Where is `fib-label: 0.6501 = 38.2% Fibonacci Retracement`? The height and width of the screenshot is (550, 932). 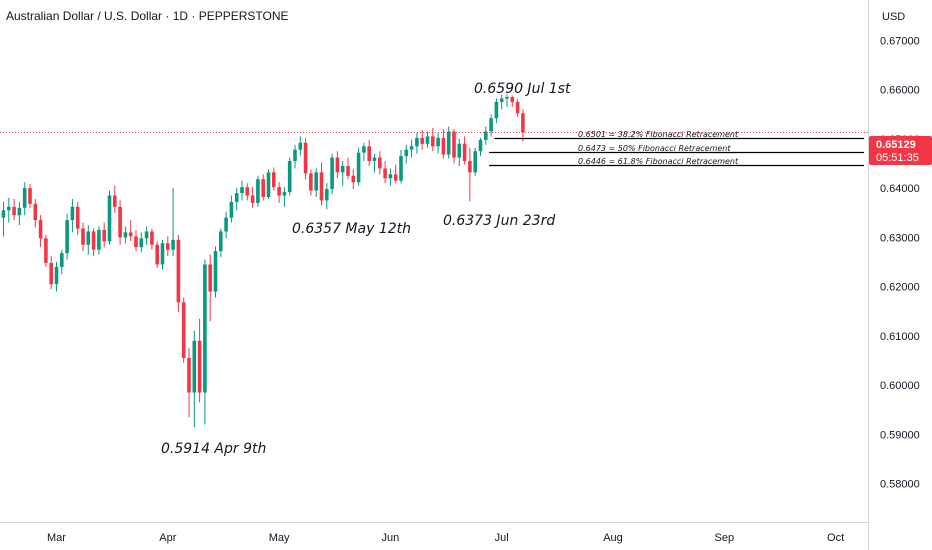
fib-label: 0.6501 = 38.2% Fibonacci Retracement is located at coordinates (658, 134).